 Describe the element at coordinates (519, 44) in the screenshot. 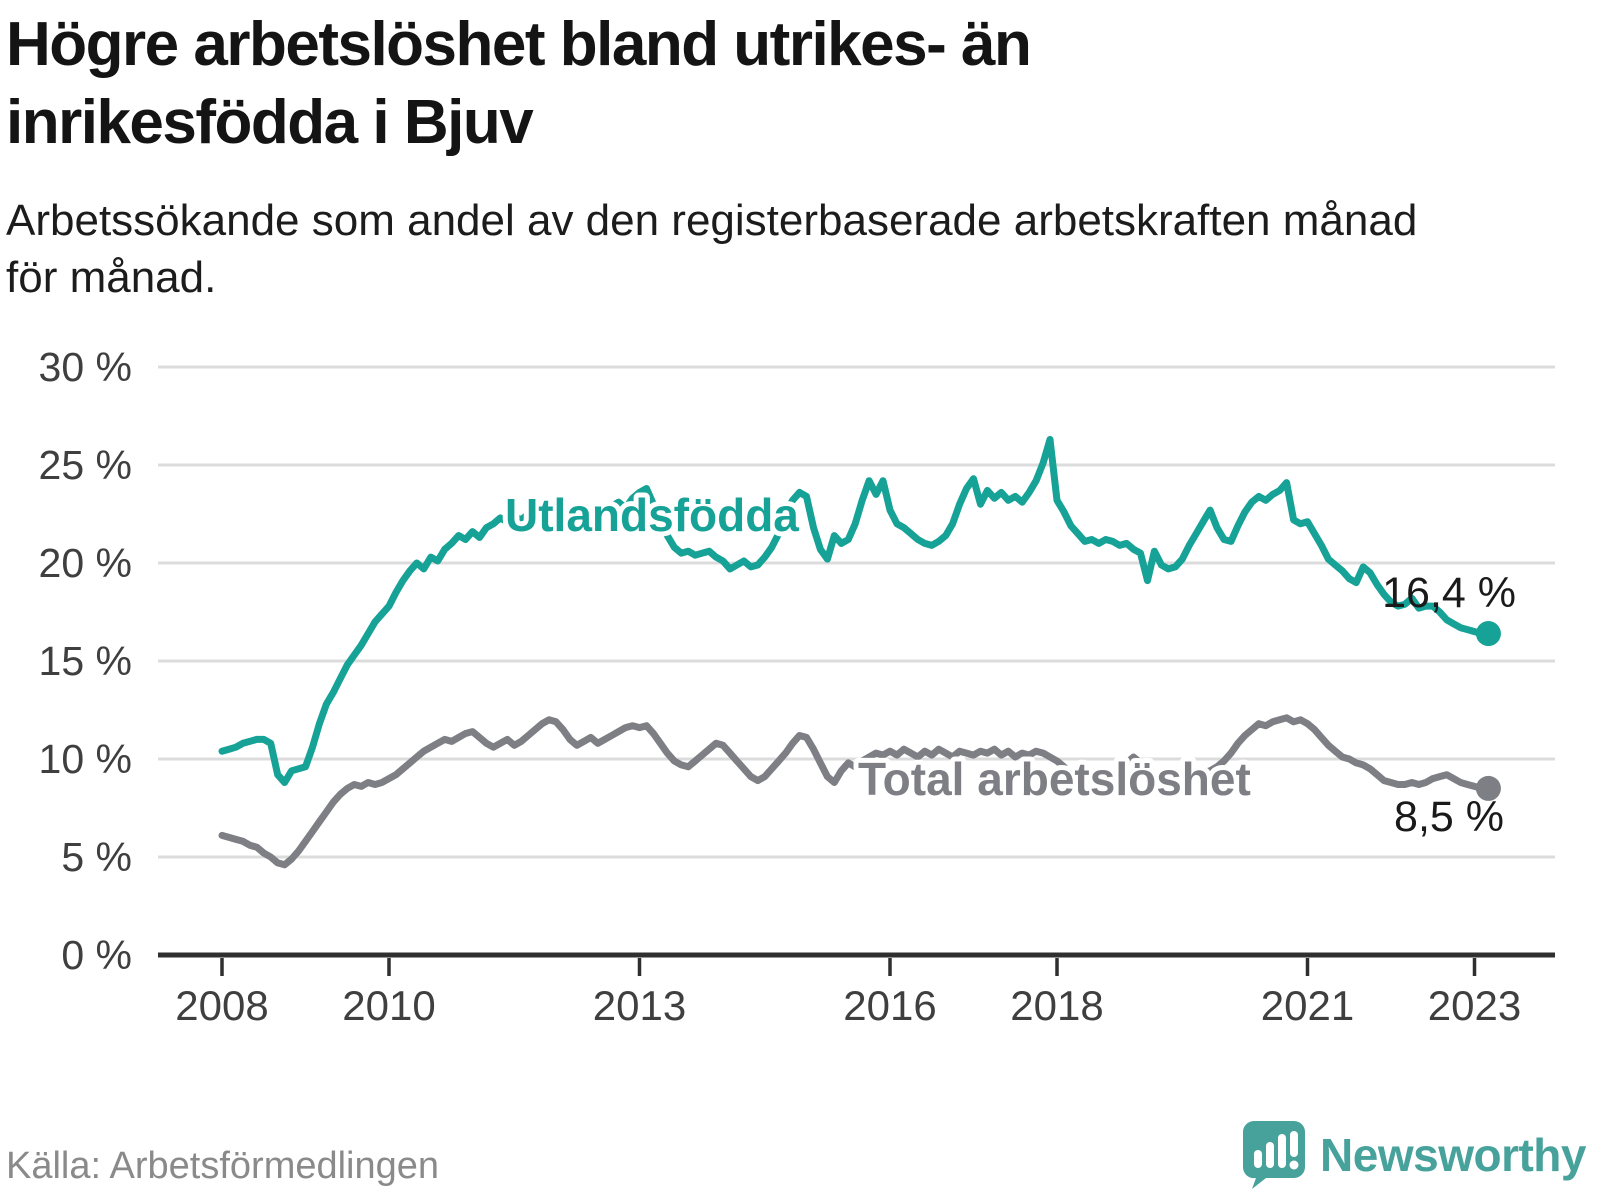

I see `title-line-1: Högre arbetslöshet bland utrikes- än` at that location.